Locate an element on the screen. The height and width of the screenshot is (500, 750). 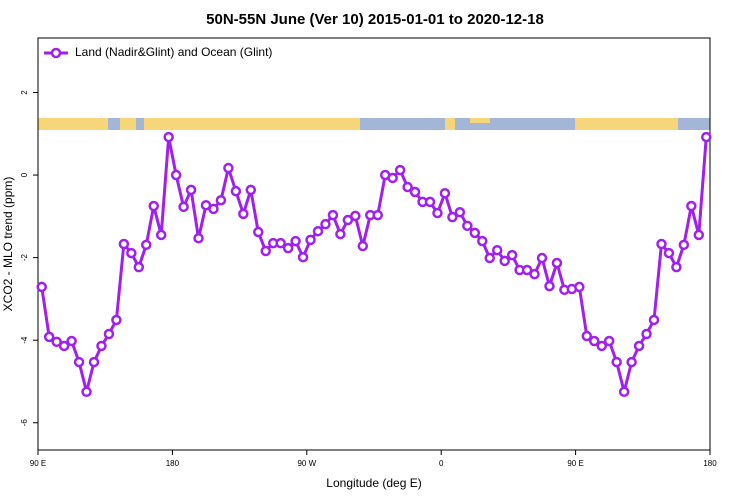
y-tick-label: -6 is located at coordinates (24, 423).